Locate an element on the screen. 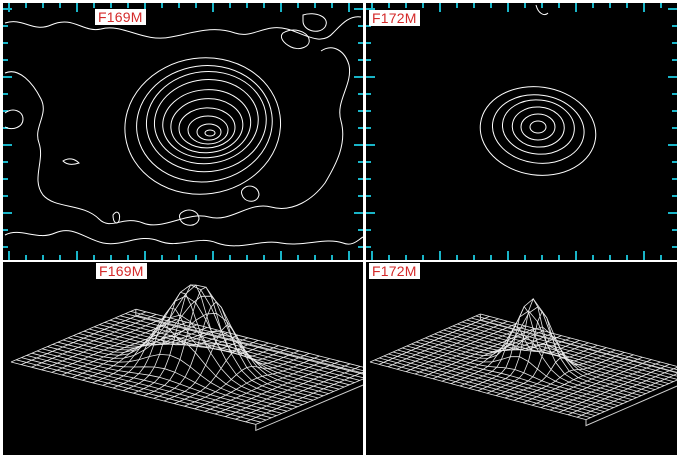  panel-label-f169m-surface: F169M is located at coordinates (121, 271).